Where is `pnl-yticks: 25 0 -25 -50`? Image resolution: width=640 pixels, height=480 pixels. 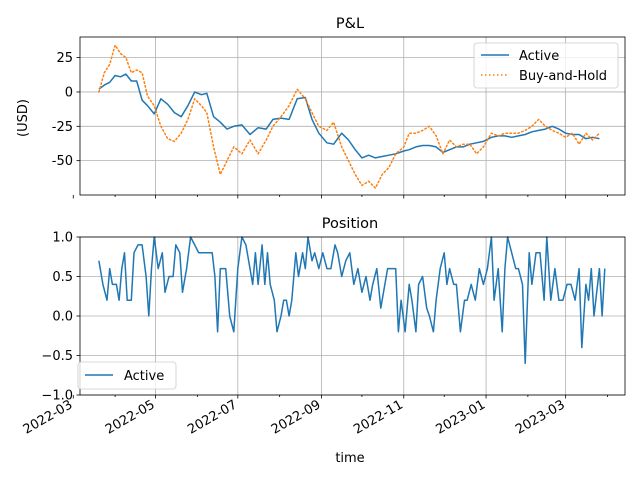
pnl-yticks: 25 0 -25 -50 is located at coordinates (66, 110).